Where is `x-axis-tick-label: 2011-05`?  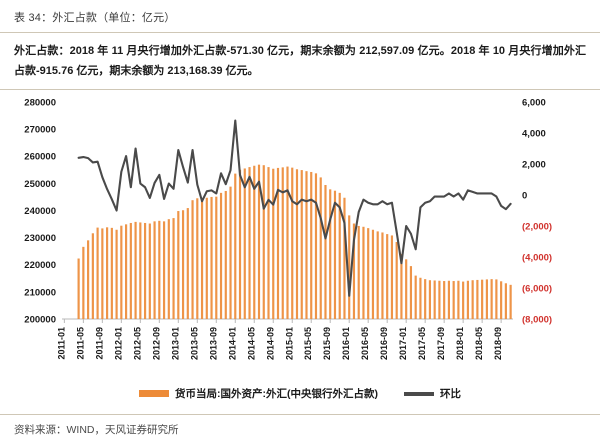 x-axis-tick-label: 2011-05 is located at coordinates (80, 343).